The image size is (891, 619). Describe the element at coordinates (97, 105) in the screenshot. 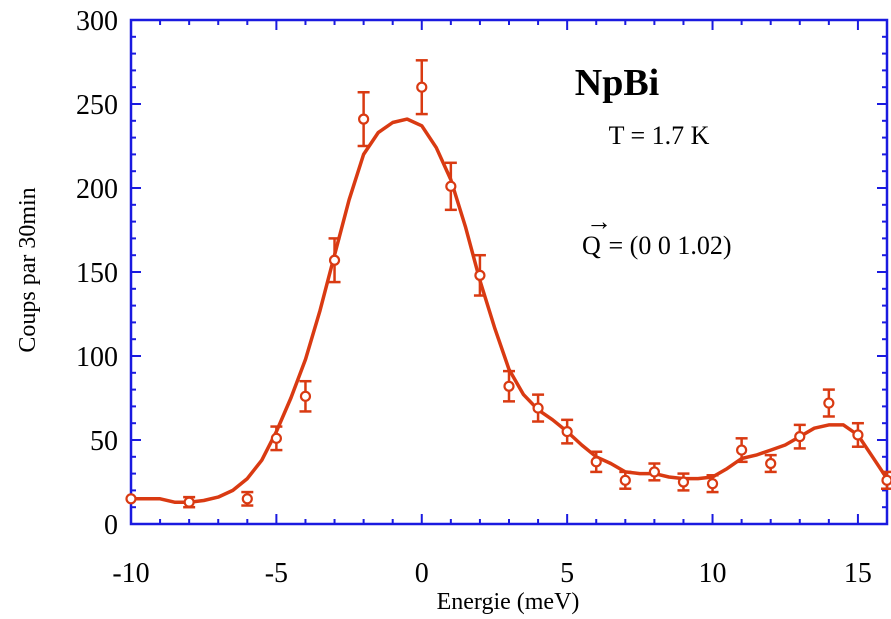

I see `y-tick-label: 250` at that location.